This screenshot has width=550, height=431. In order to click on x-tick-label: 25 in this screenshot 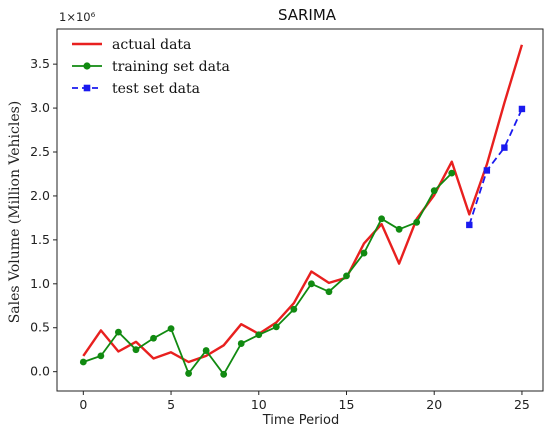, I will do `click(522, 404)`.